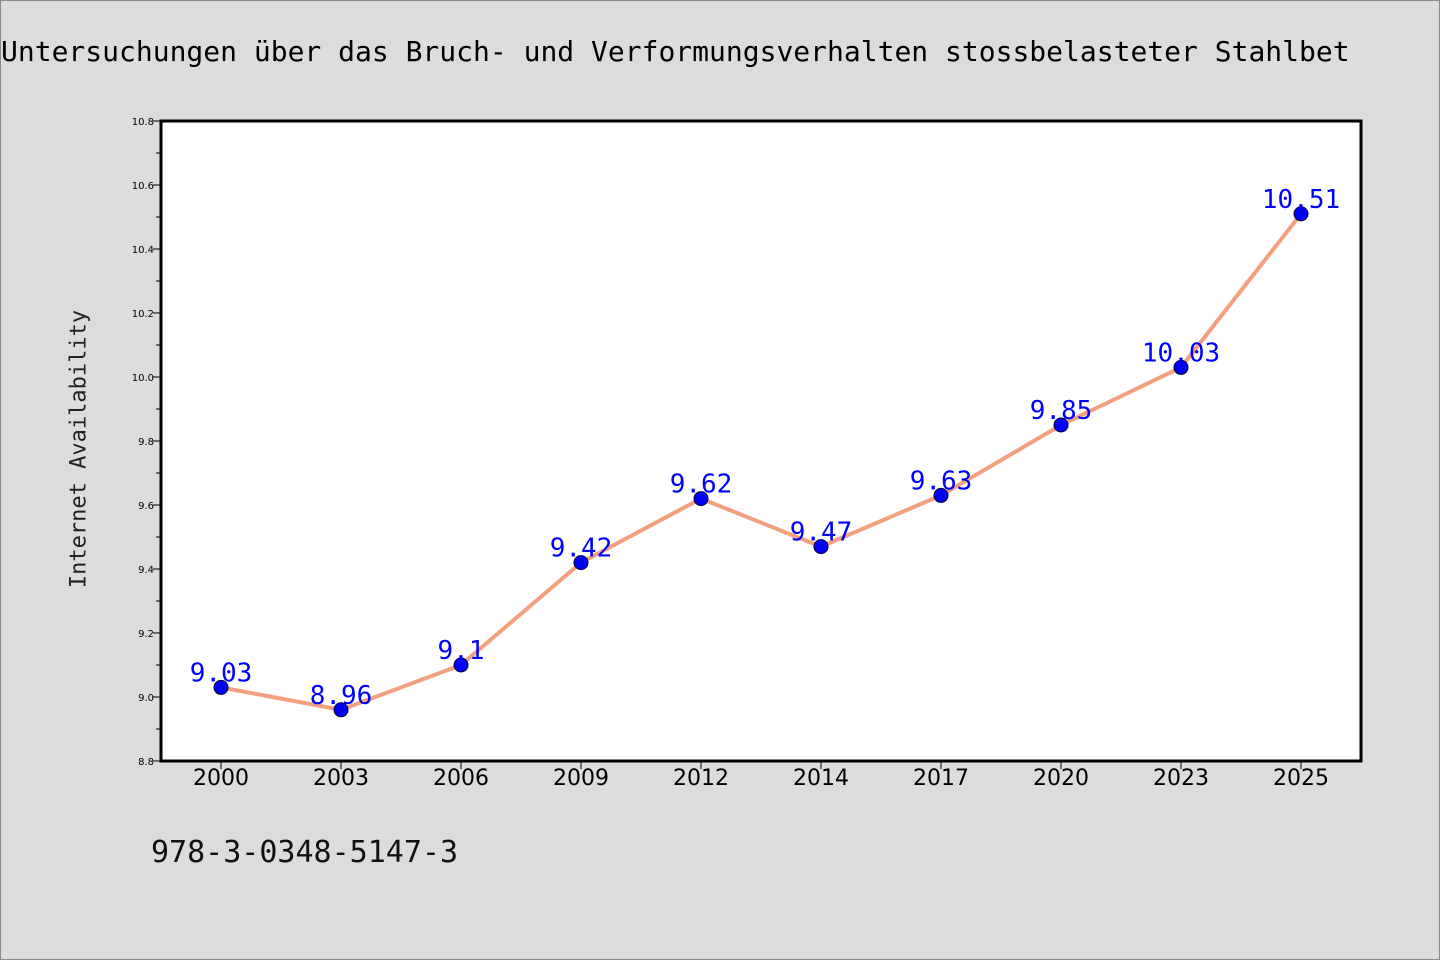 The image size is (1440, 960). Describe the element at coordinates (581, 549) in the screenshot. I see `data-label: 9.42` at that location.